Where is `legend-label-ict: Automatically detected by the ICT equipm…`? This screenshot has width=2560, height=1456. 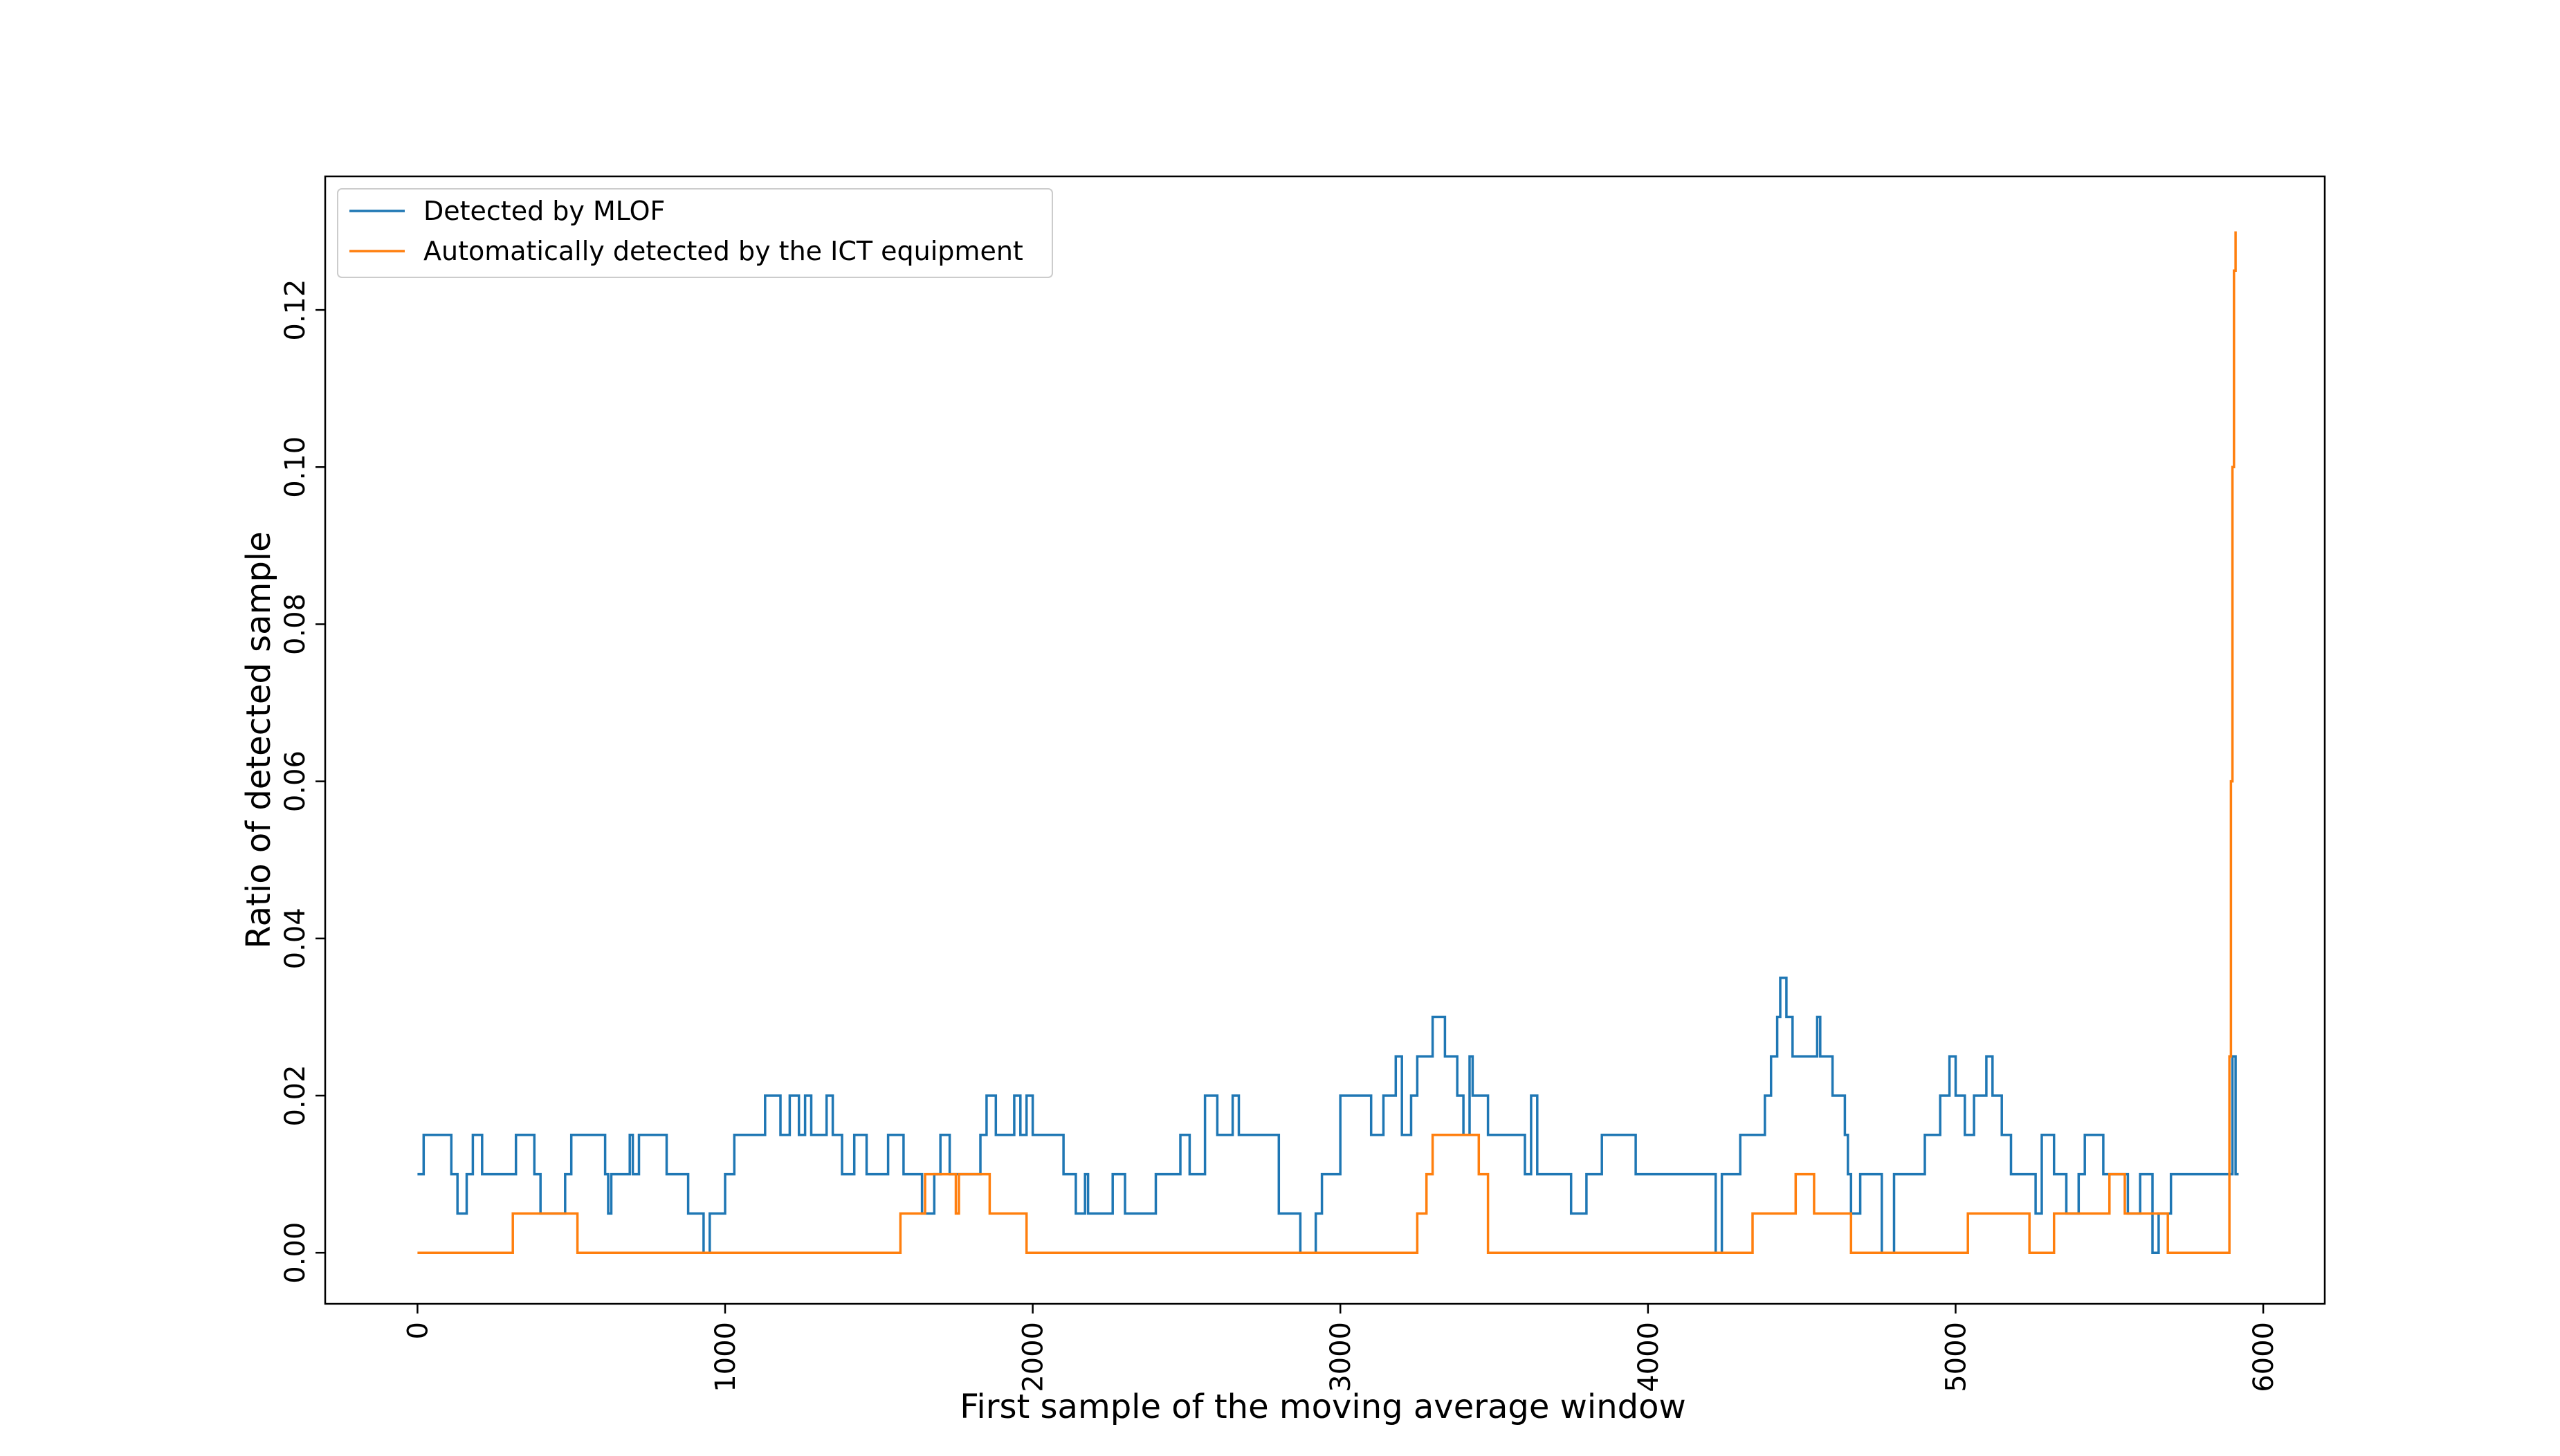 legend-label-ict: Automatically detected by the ICT equipm… is located at coordinates (723, 251).